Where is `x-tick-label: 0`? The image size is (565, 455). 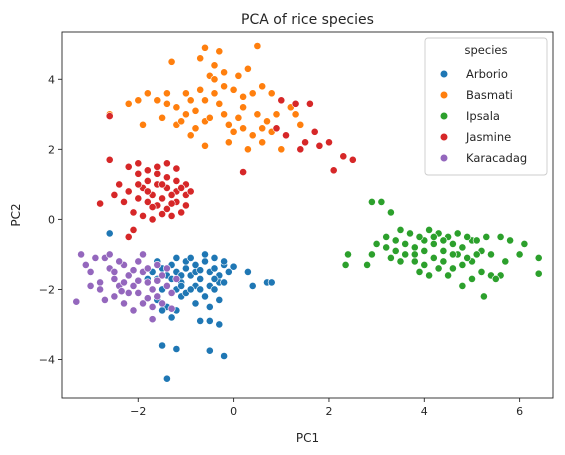
x-tick-label: 0 is located at coordinates (233, 411).